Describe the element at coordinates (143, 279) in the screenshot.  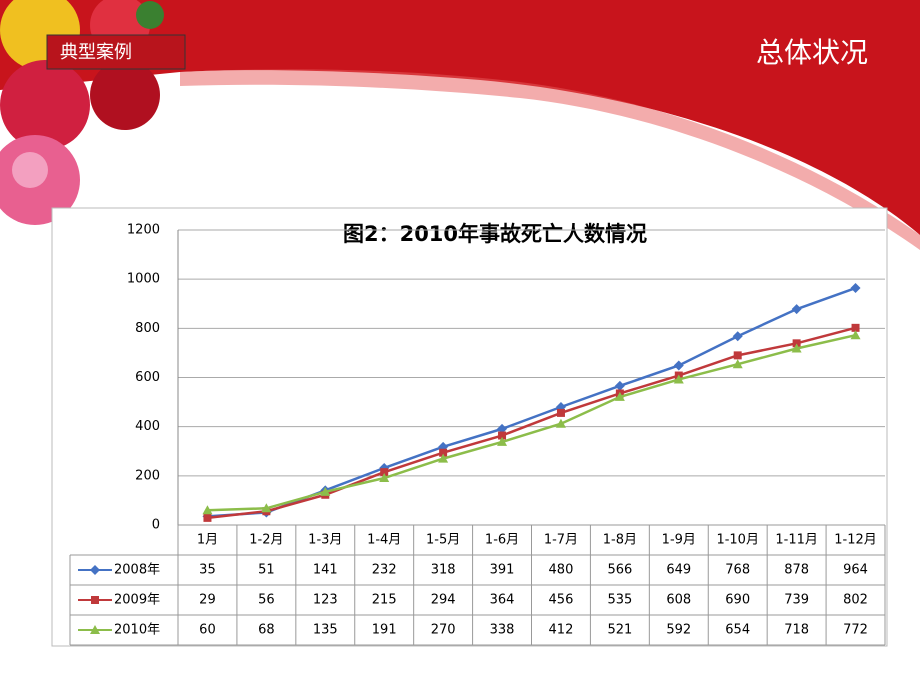
I see `y-tick-label: 1000` at that location.